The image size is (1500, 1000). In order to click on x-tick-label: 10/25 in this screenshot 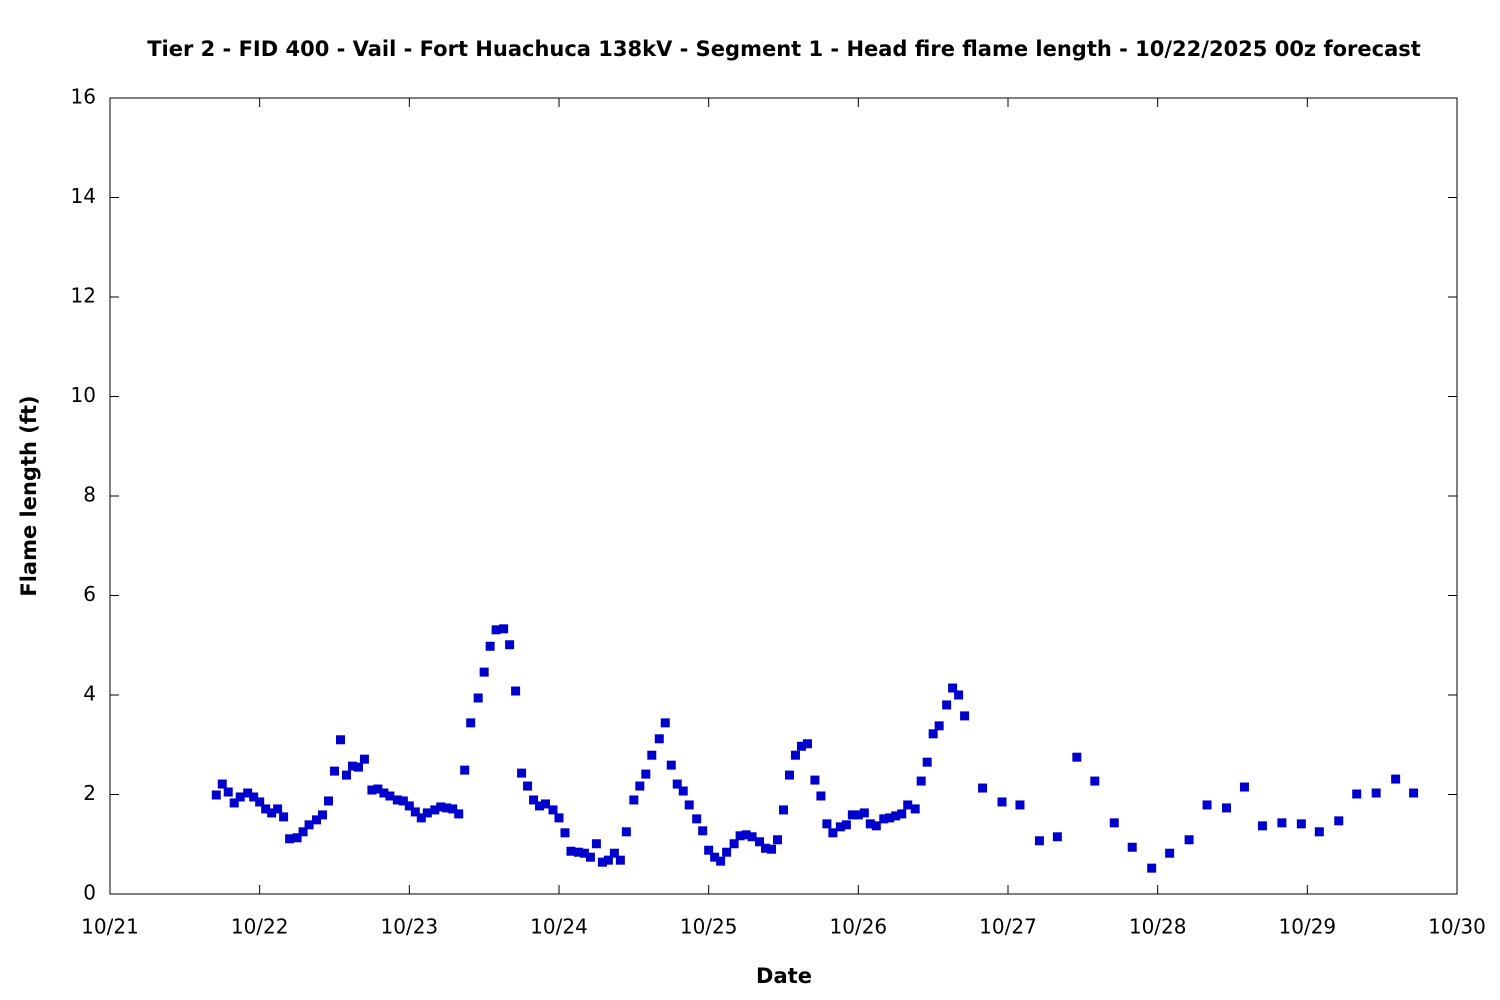, I will do `click(709, 927)`.